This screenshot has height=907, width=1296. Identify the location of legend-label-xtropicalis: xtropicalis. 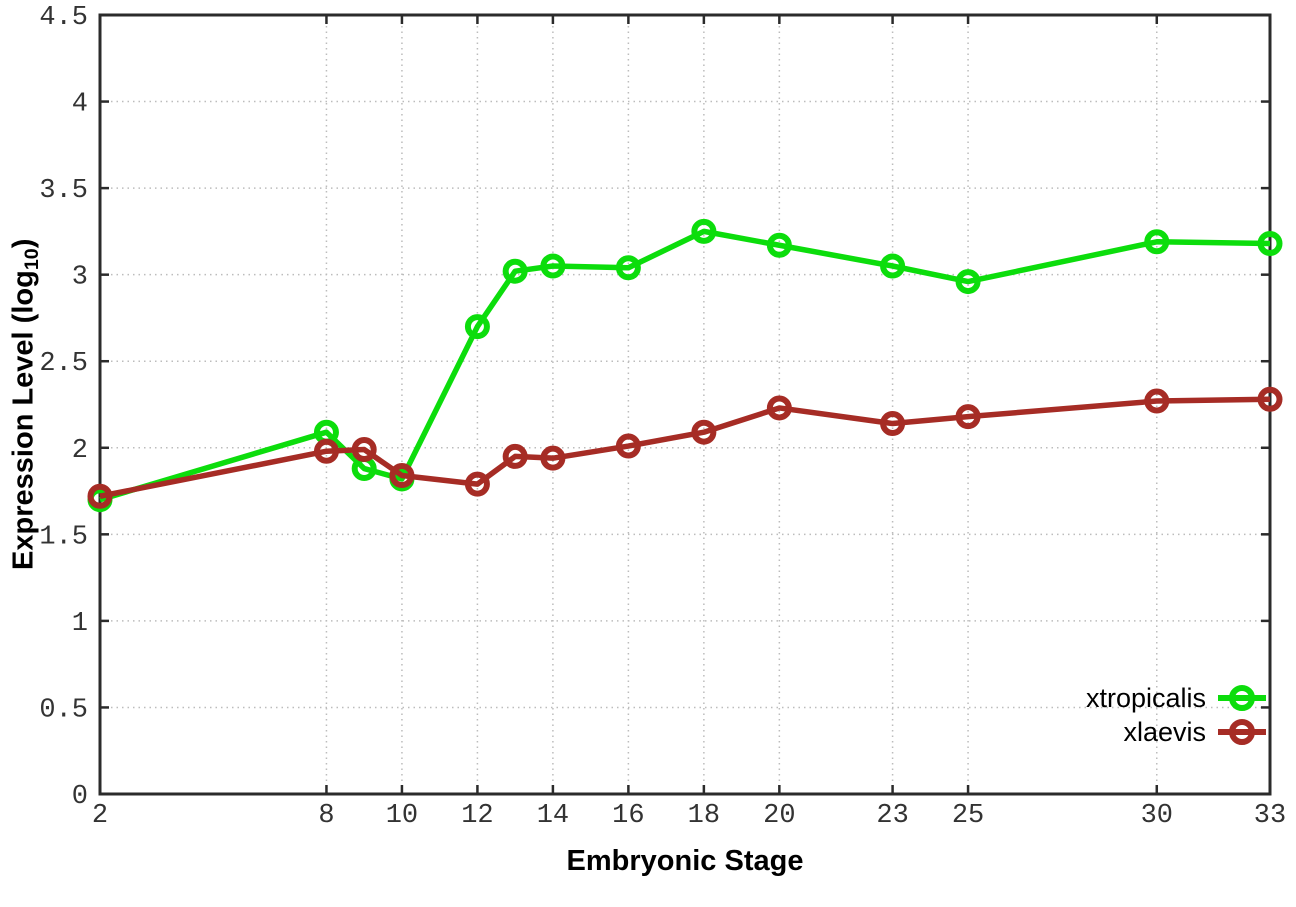
(1145, 697).